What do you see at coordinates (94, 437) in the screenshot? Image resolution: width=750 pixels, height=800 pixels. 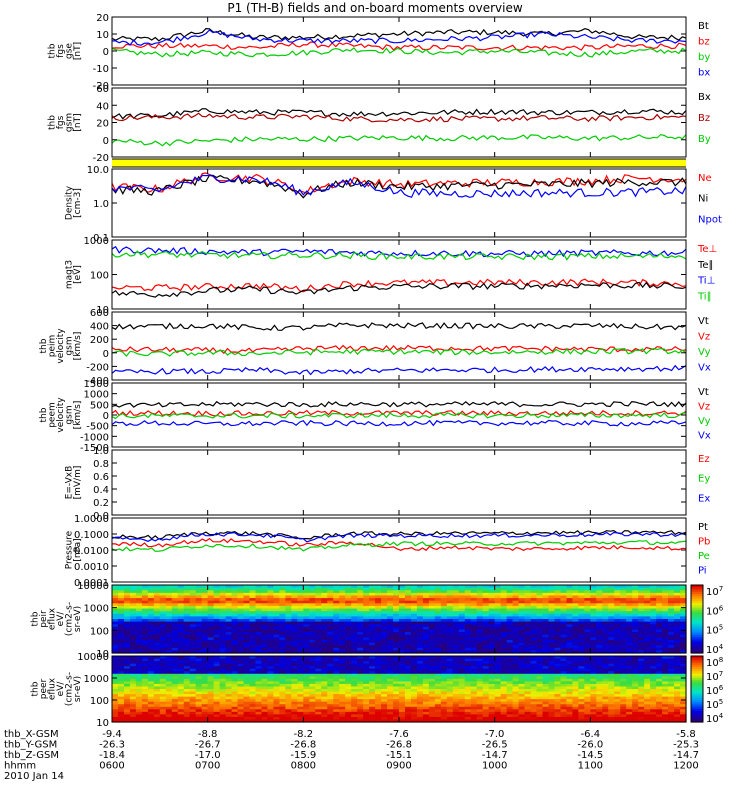 I see `ytick-label: -1000` at bounding box center [94, 437].